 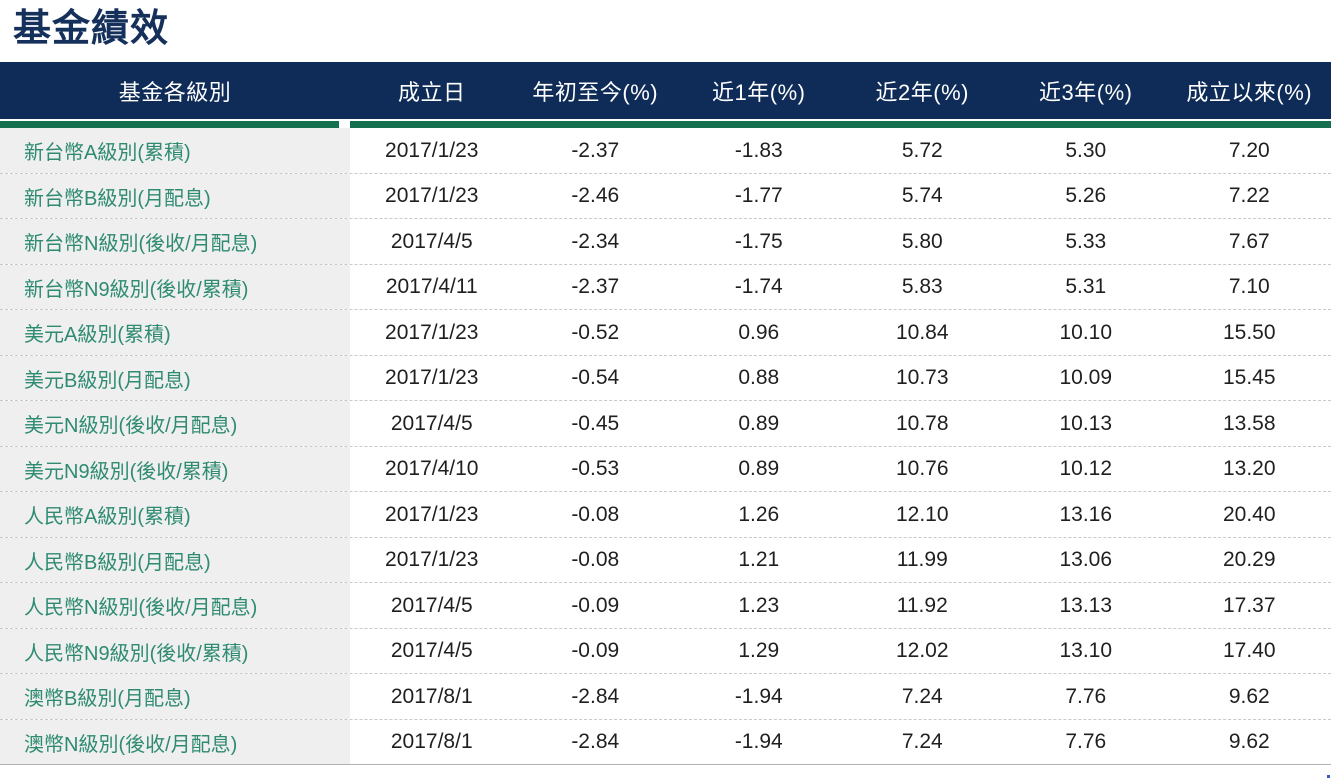 I want to click on three-year-cell: 10.12, so click(x=1086, y=469).